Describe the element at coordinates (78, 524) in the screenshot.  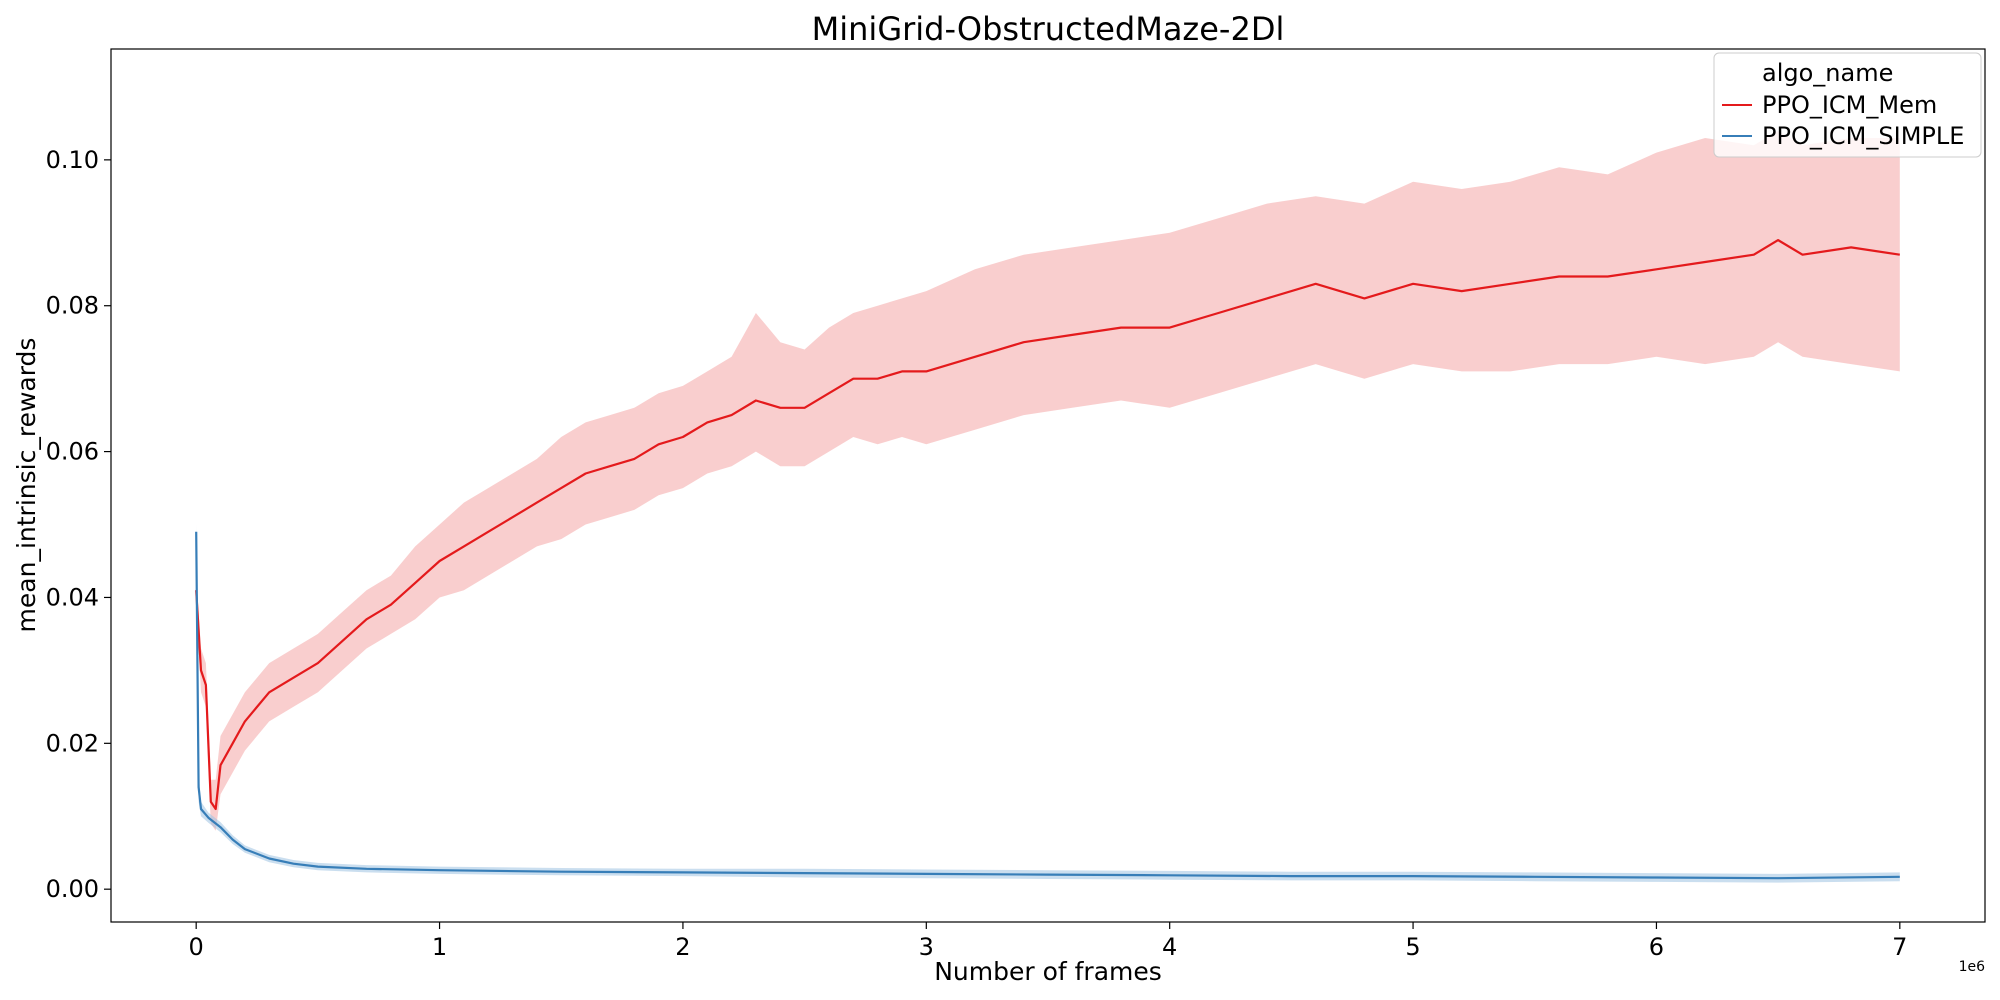
I see `y-axis-ticks: 0.00 0.02 0.04 0.06 0.08 0.10` at that location.